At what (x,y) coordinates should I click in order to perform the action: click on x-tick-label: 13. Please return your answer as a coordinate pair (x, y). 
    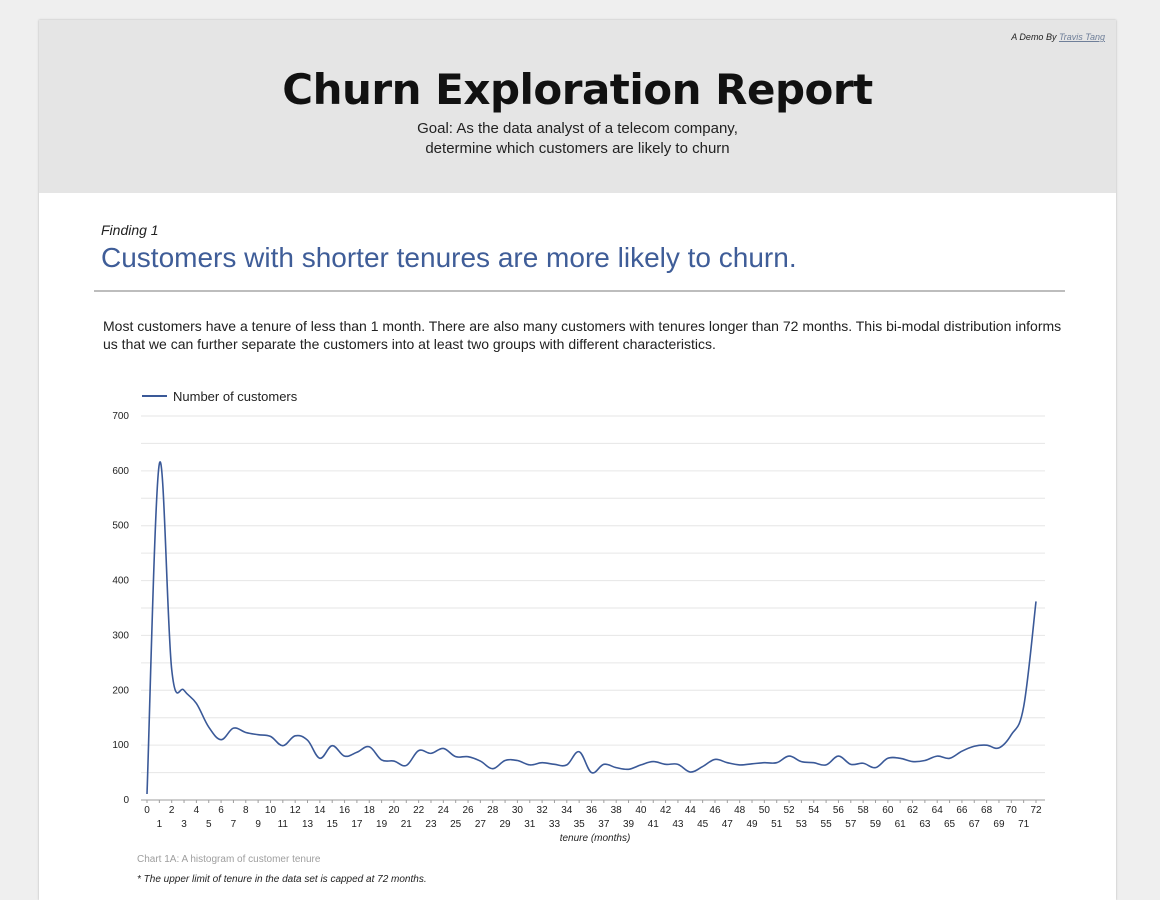
    Looking at the image, I should click on (308, 824).